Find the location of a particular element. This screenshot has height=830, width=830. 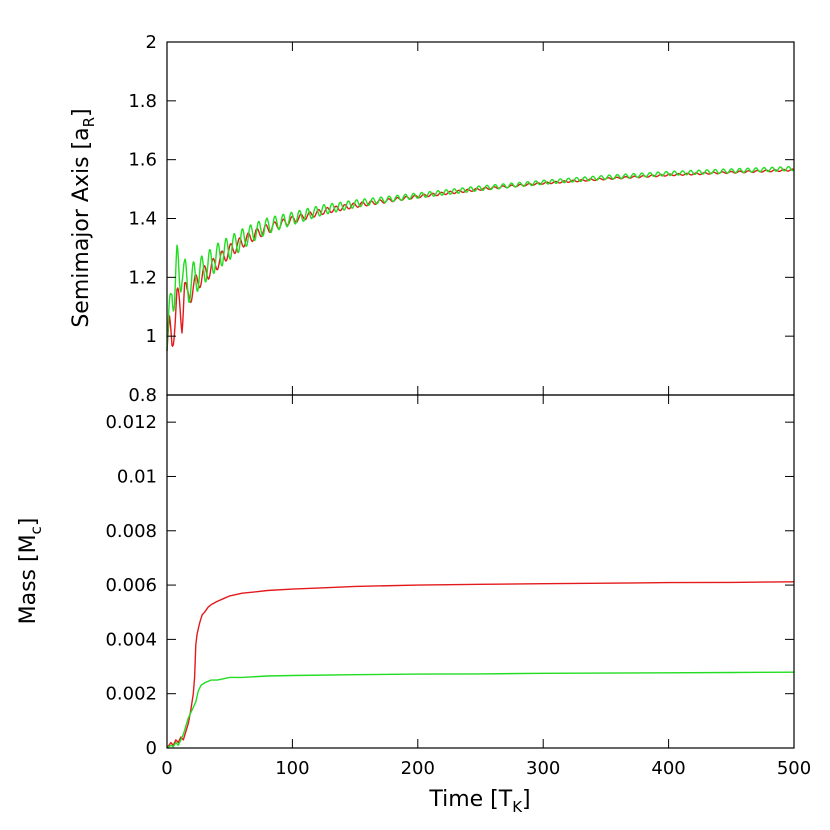

ylabel-main: Mass [M is located at coordinates (28, 579).